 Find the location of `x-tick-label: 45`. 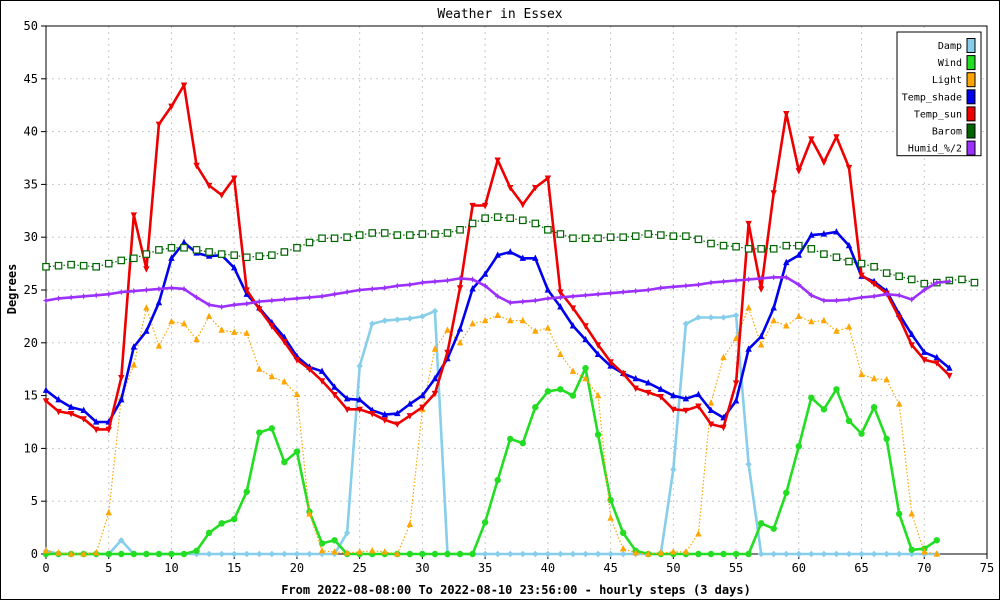

x-tick-label: 45 is located at coordinates (610, 568).